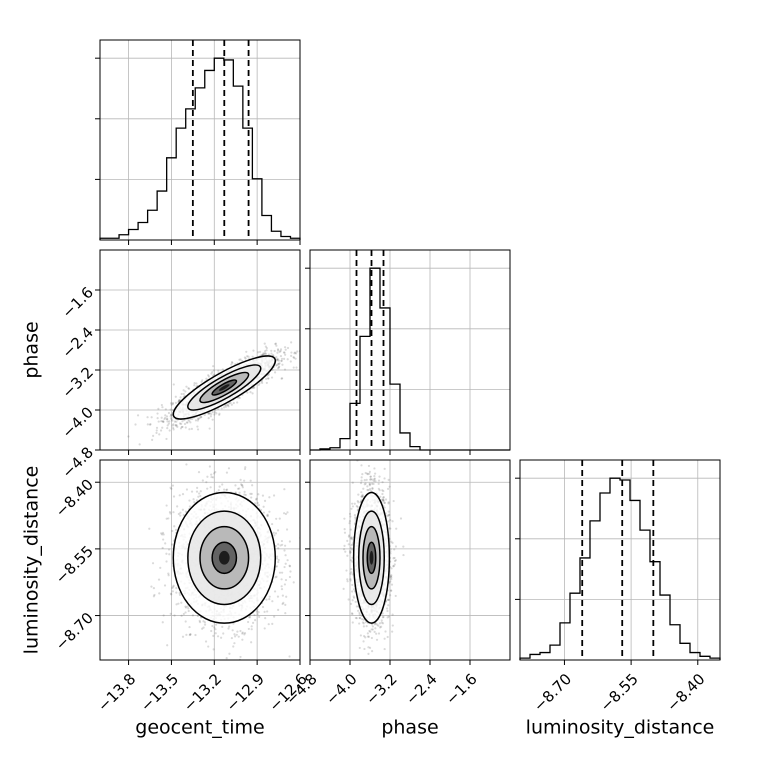 The width and height of the screenshot is (760, 760). I want to click on hist-panel-luminosity_distance: −8.70 −8.55 −8.40, so click(618, 587).